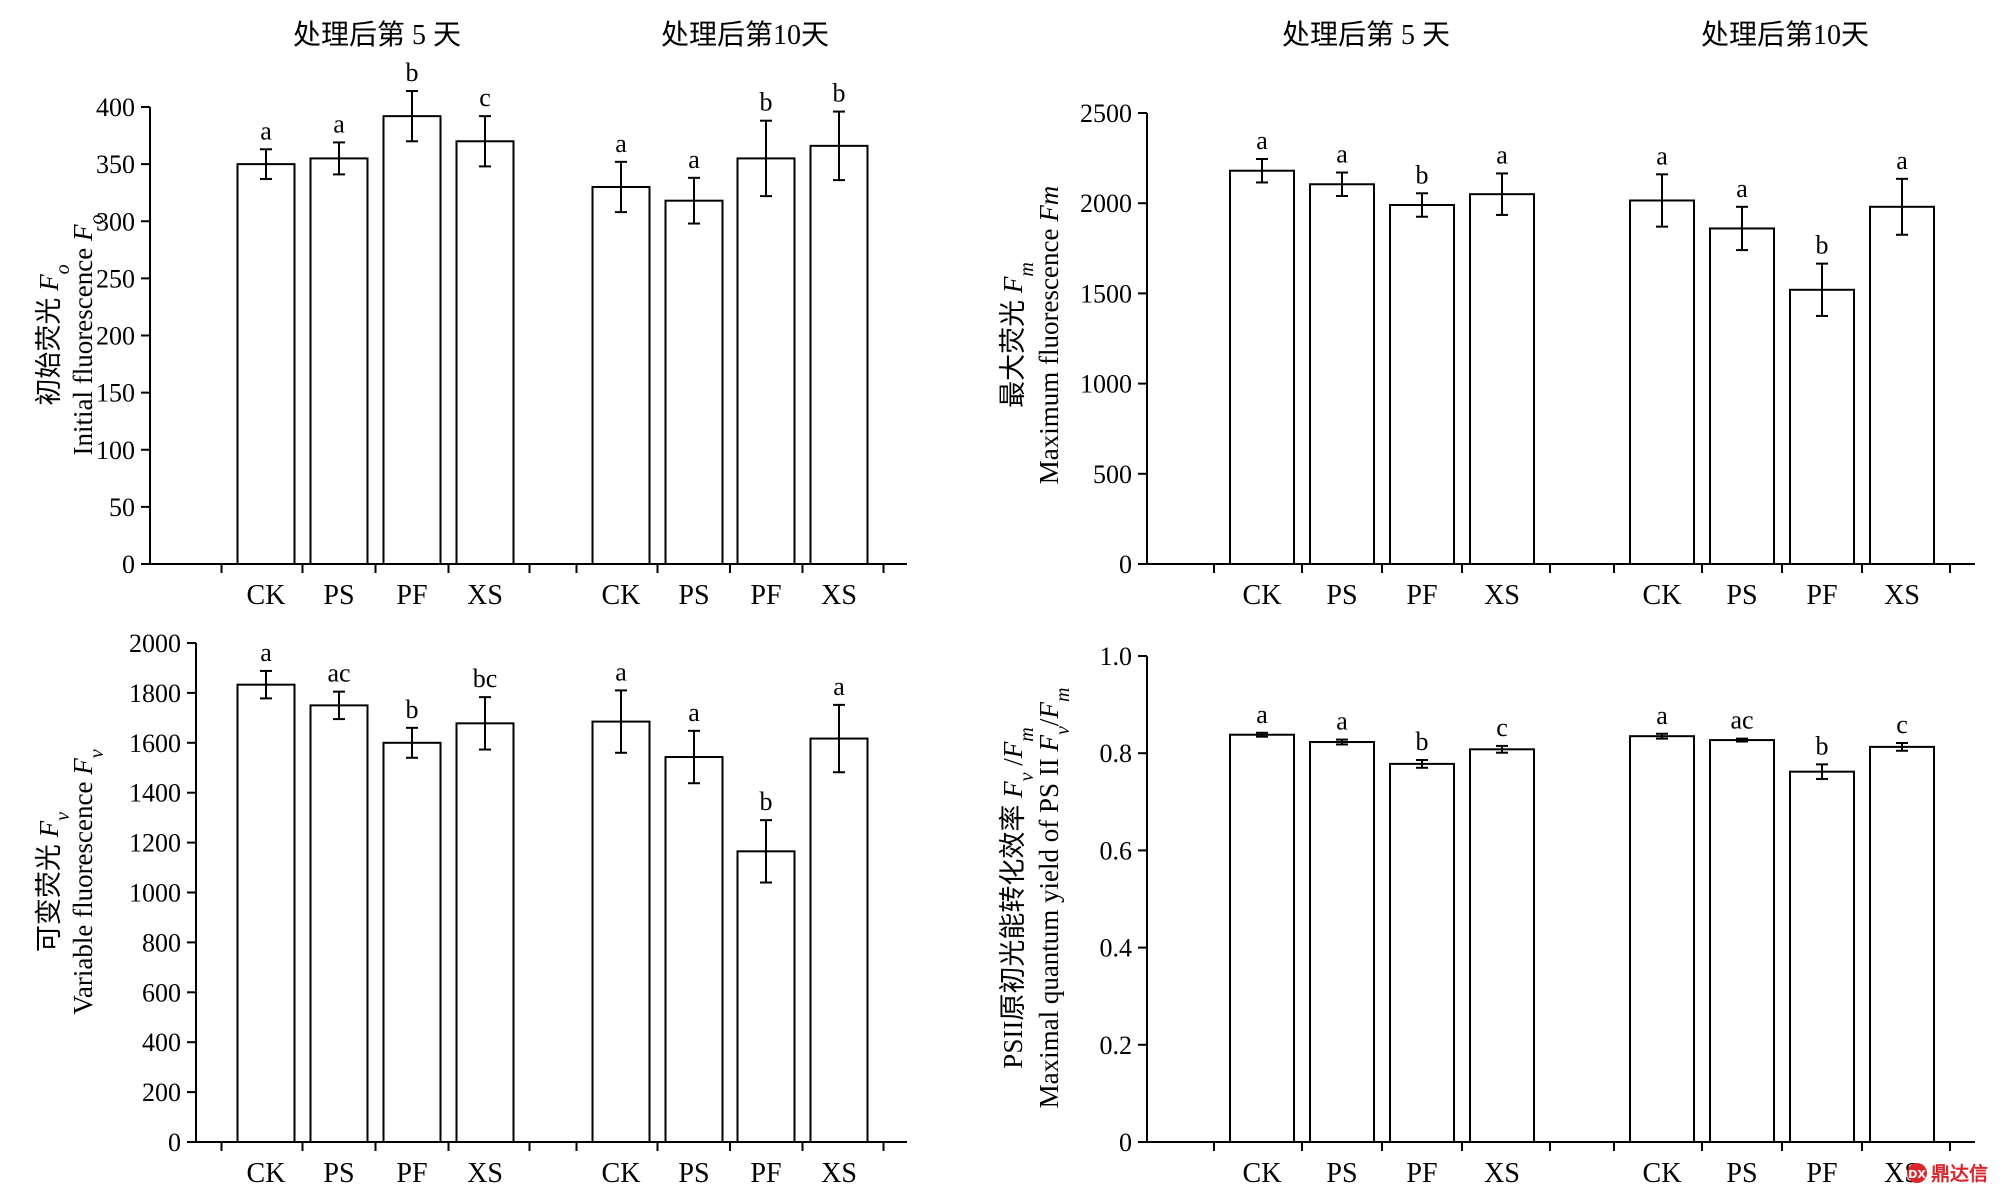  I want to click on watermark-text: 鼎达信, so click(1959, 1173).